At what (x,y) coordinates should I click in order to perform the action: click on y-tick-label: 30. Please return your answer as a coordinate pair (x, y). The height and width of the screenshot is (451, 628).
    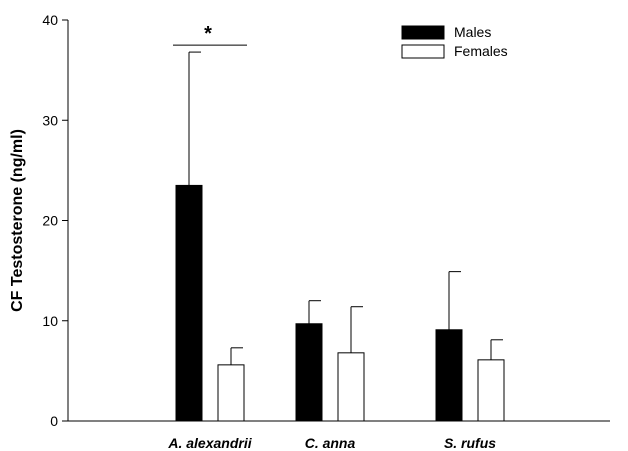
    Looking at the image, I should click on (50, 120).